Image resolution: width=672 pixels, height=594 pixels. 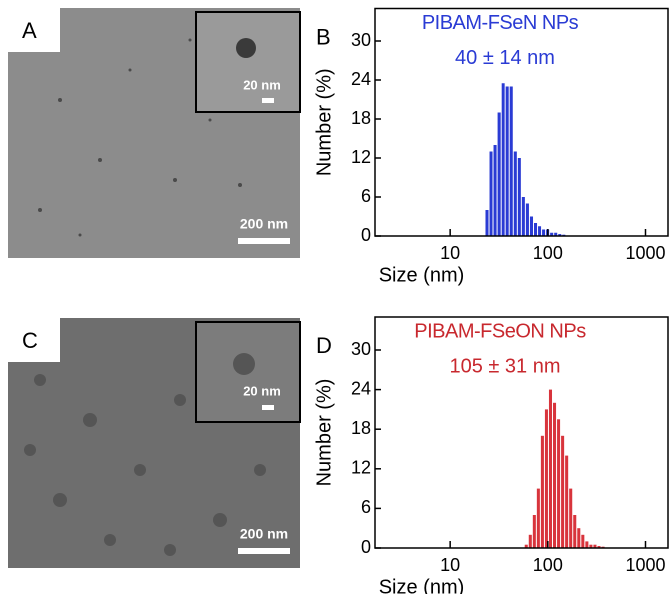 What do you see at coordinates (248, 62) in the screenshot?
I see `inset` at bounding box center [248, 62].